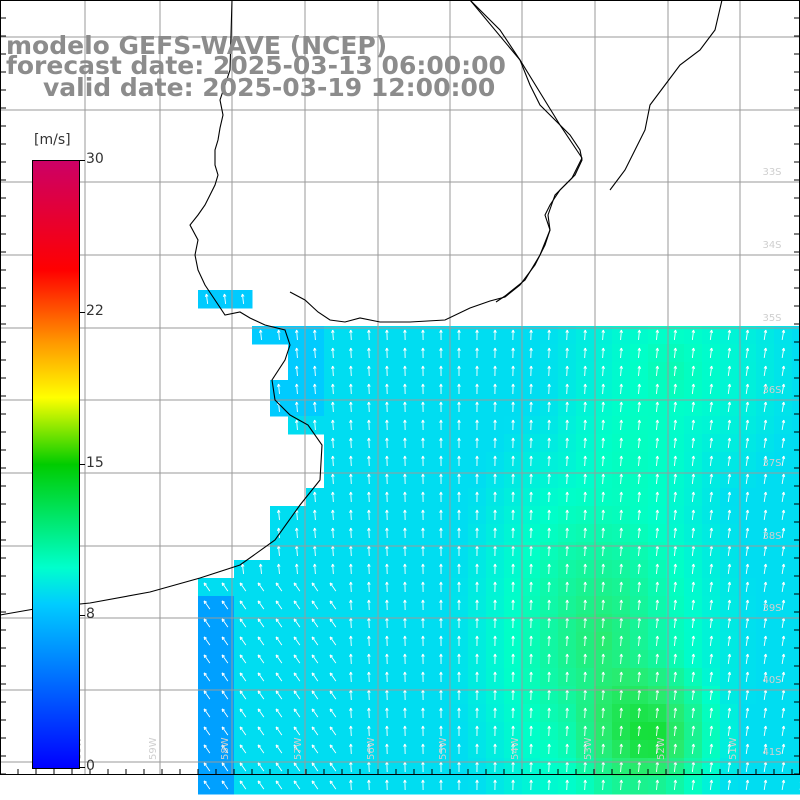 Image resolution: width=800 pixels, height=800 pixels. What do you see at coordinates (771, 462) in the screenshot?
I see `latitude-labels: 33S 34S 35S 36S 37S 38S 39S 40S 41S` at bounding box center [771, 462].